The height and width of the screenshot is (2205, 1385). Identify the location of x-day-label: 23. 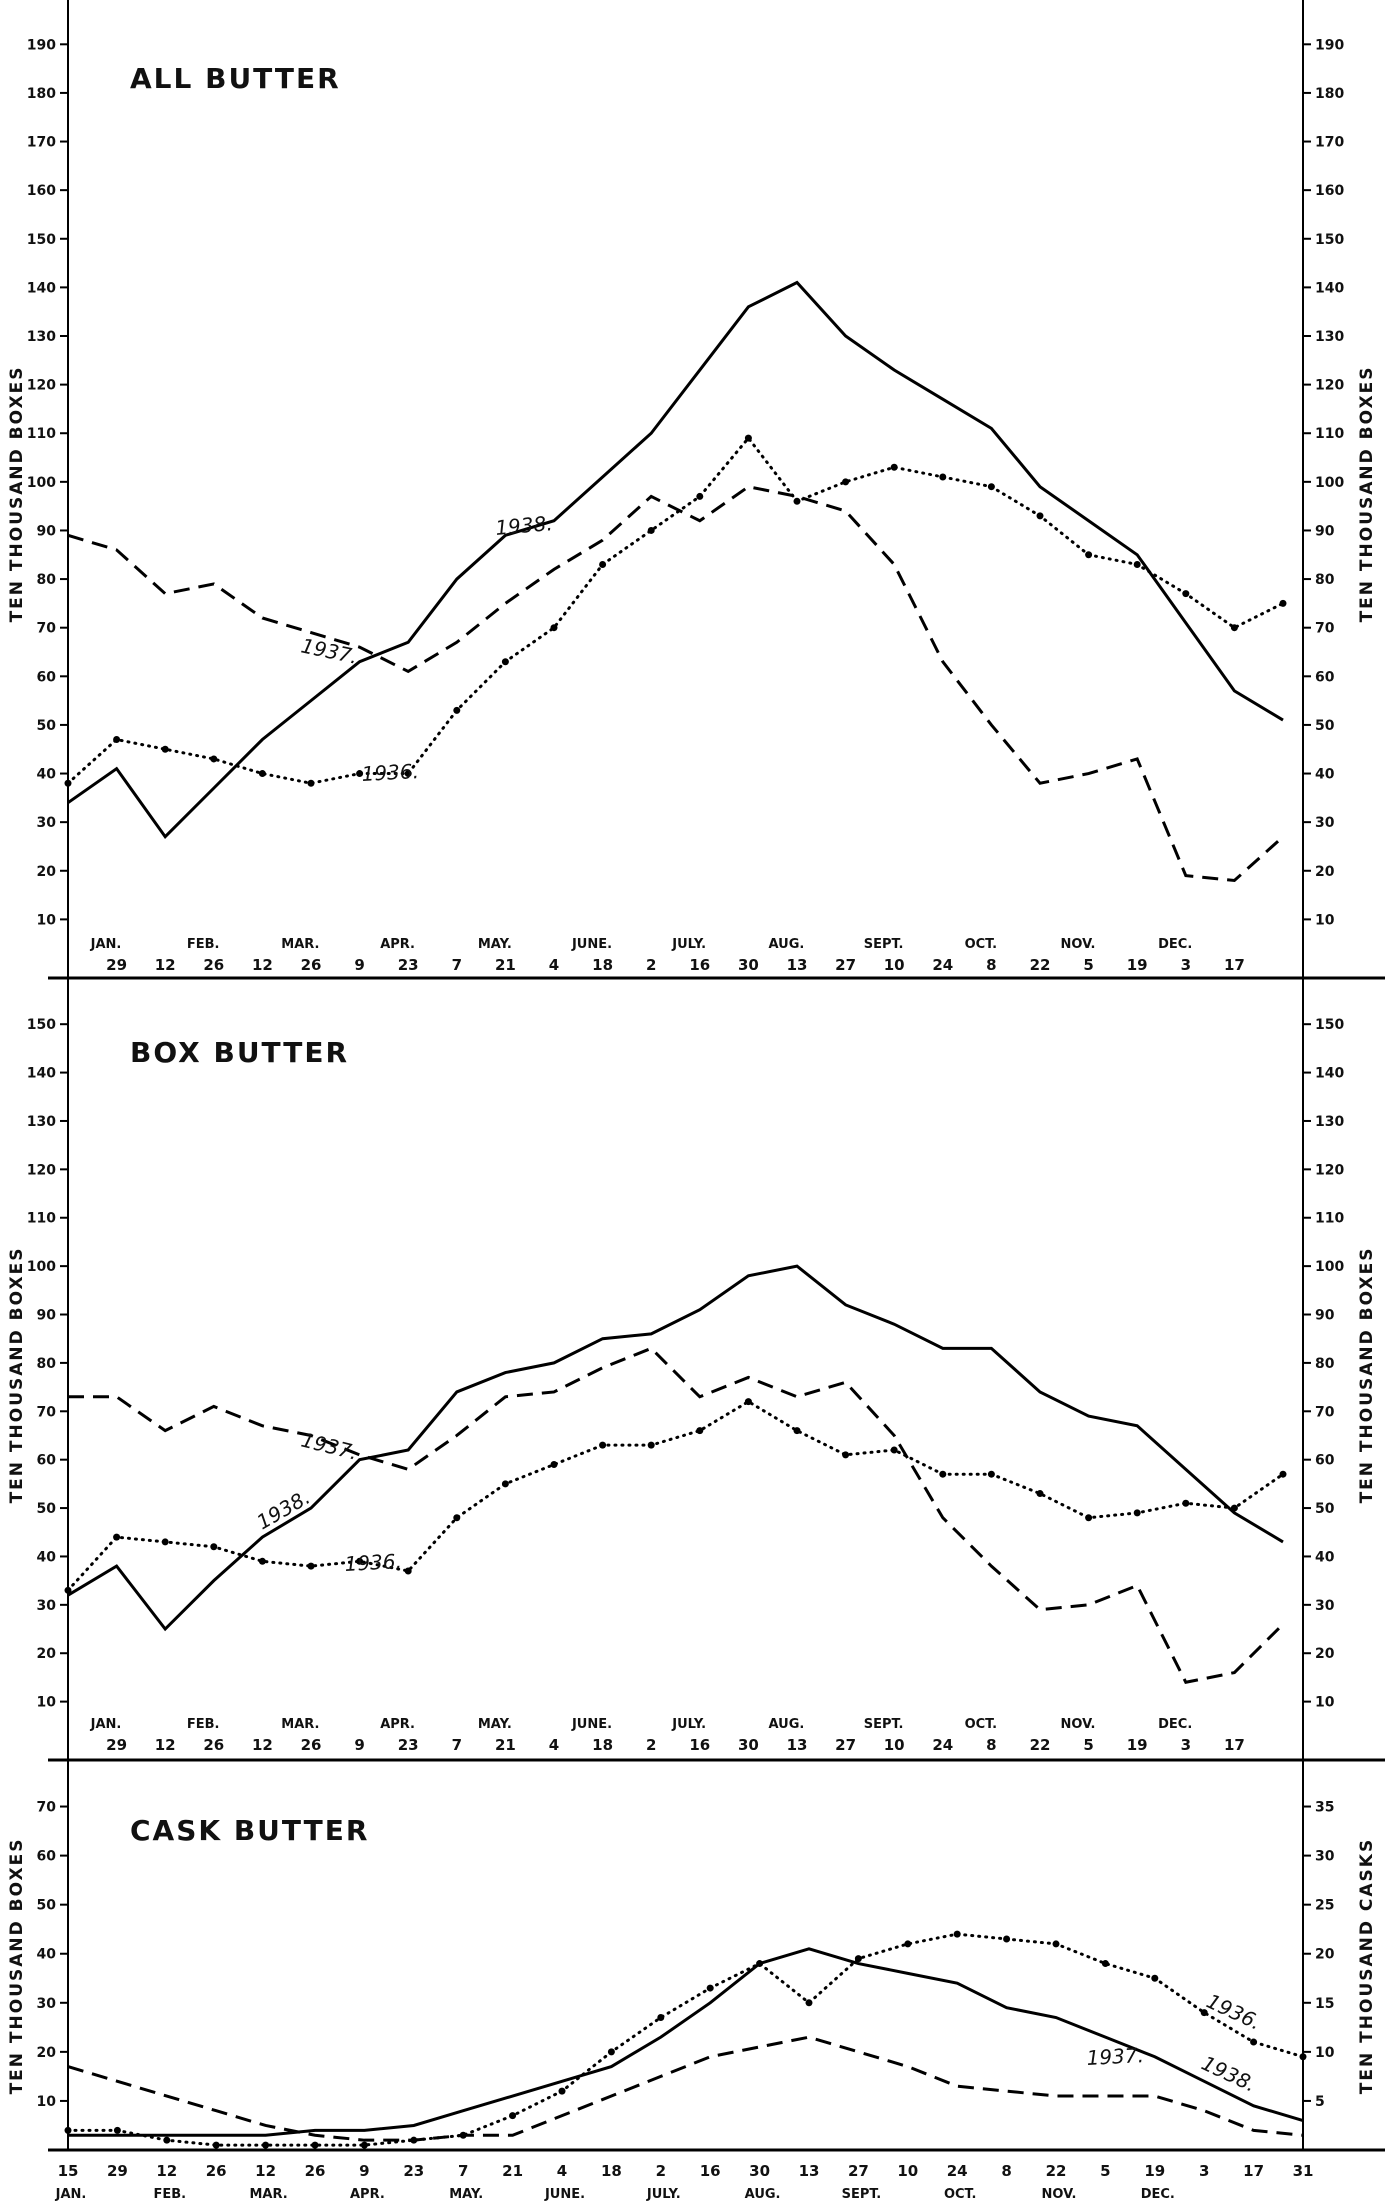
(413, 2171).